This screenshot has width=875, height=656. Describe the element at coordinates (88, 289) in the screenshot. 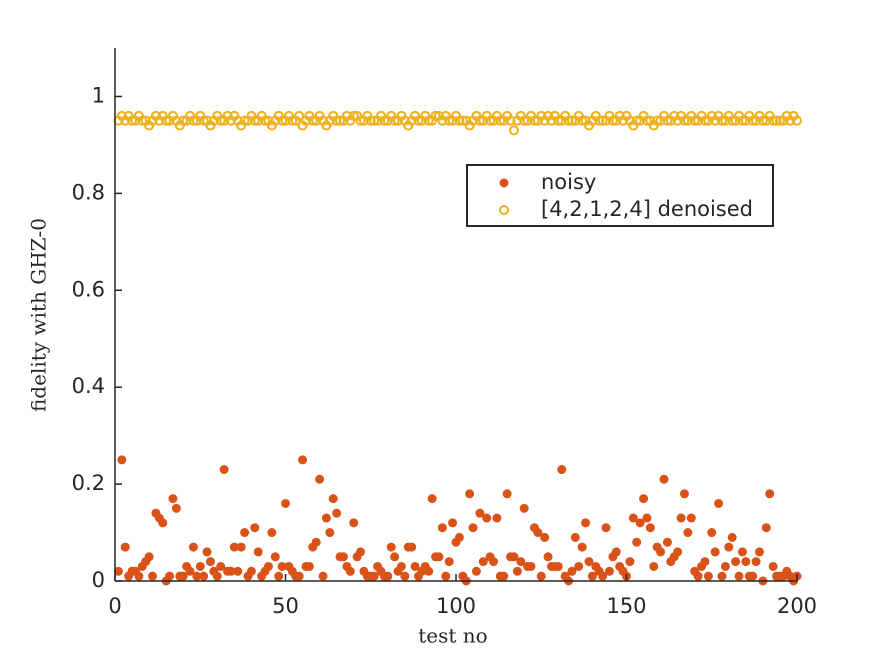

I see `y-tick-label: 0.6` at that location.